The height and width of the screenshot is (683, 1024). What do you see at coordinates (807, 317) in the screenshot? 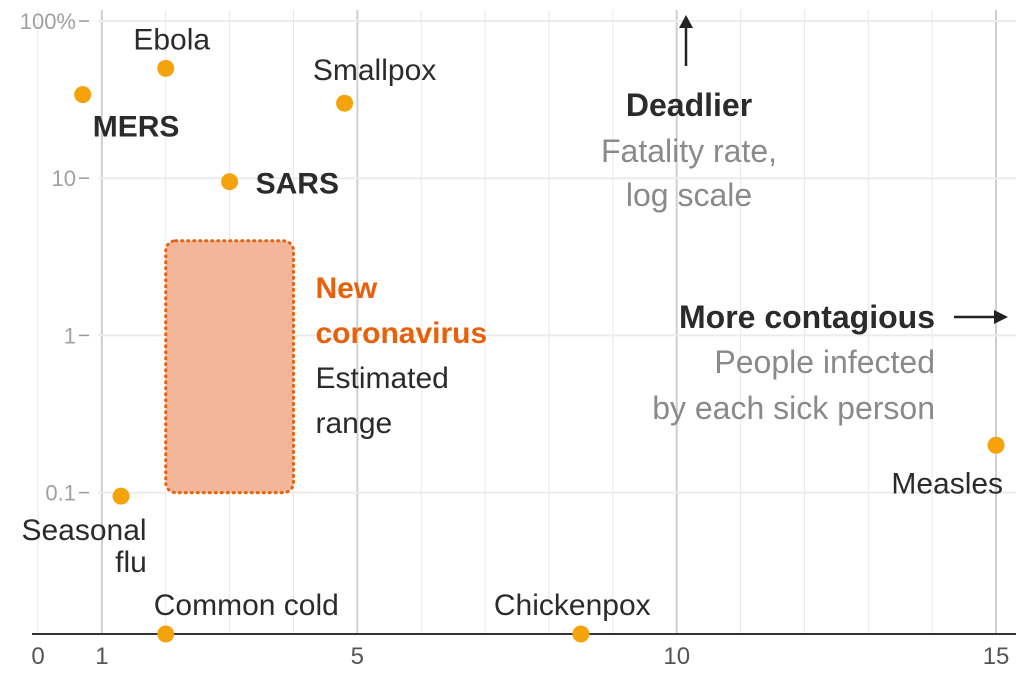
I see `x-axis-title: More contagious` at bounding box center [807, 317].